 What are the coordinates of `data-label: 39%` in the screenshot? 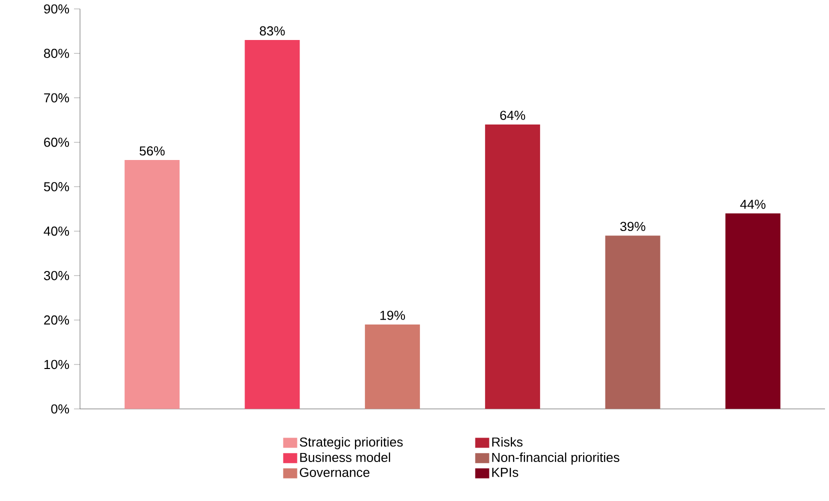 It's located at (633, 227).